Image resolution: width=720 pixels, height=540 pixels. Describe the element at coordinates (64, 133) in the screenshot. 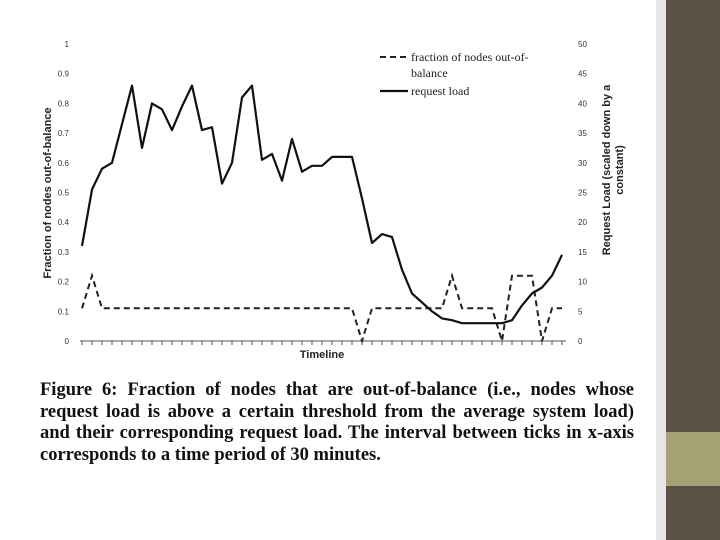

I see `y-left-tick-label: 0.7` at that location.